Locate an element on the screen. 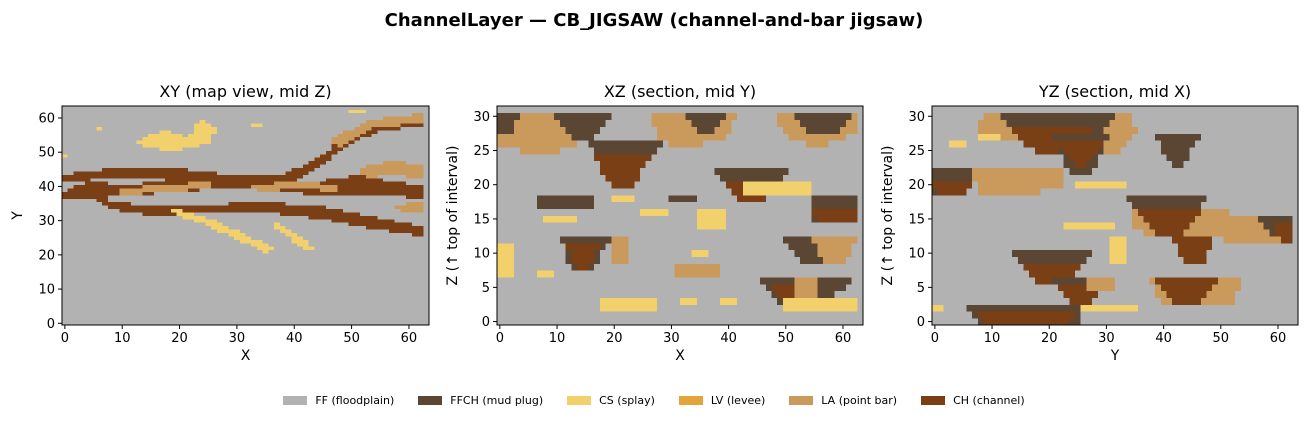  legend-entry: CS (splay) is located at coordinates (611, 400).